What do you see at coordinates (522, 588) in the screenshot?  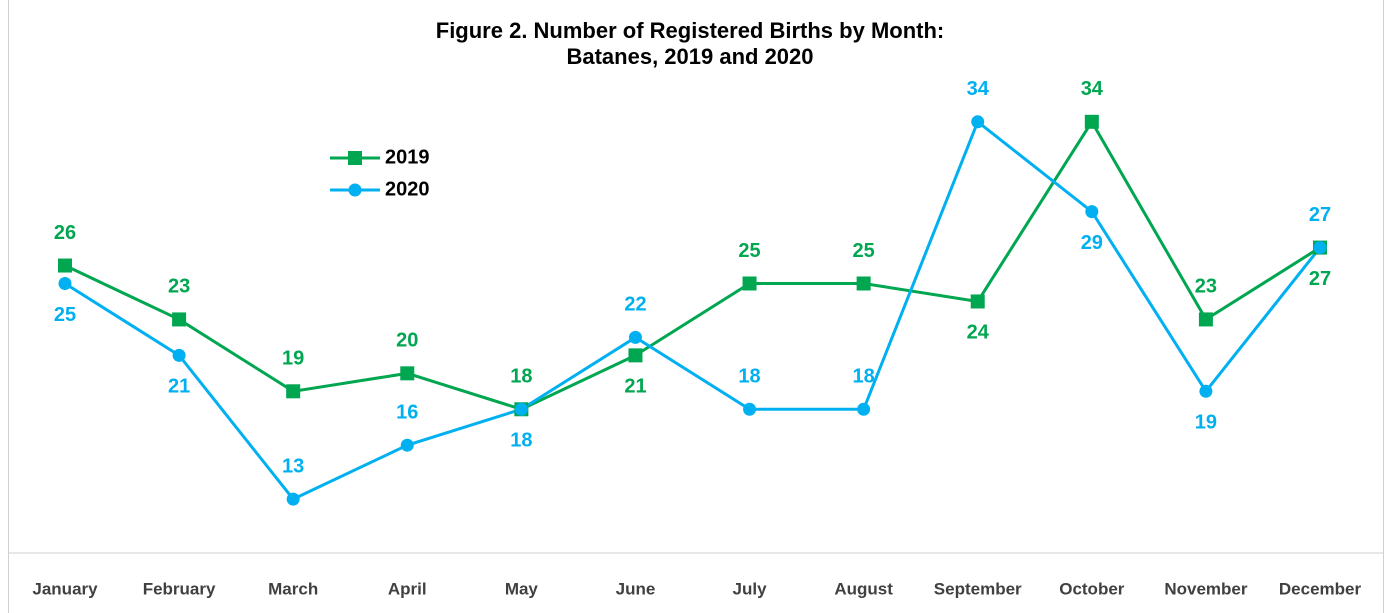 I see `x-tick-label: May` at bounding box center [522, 588].